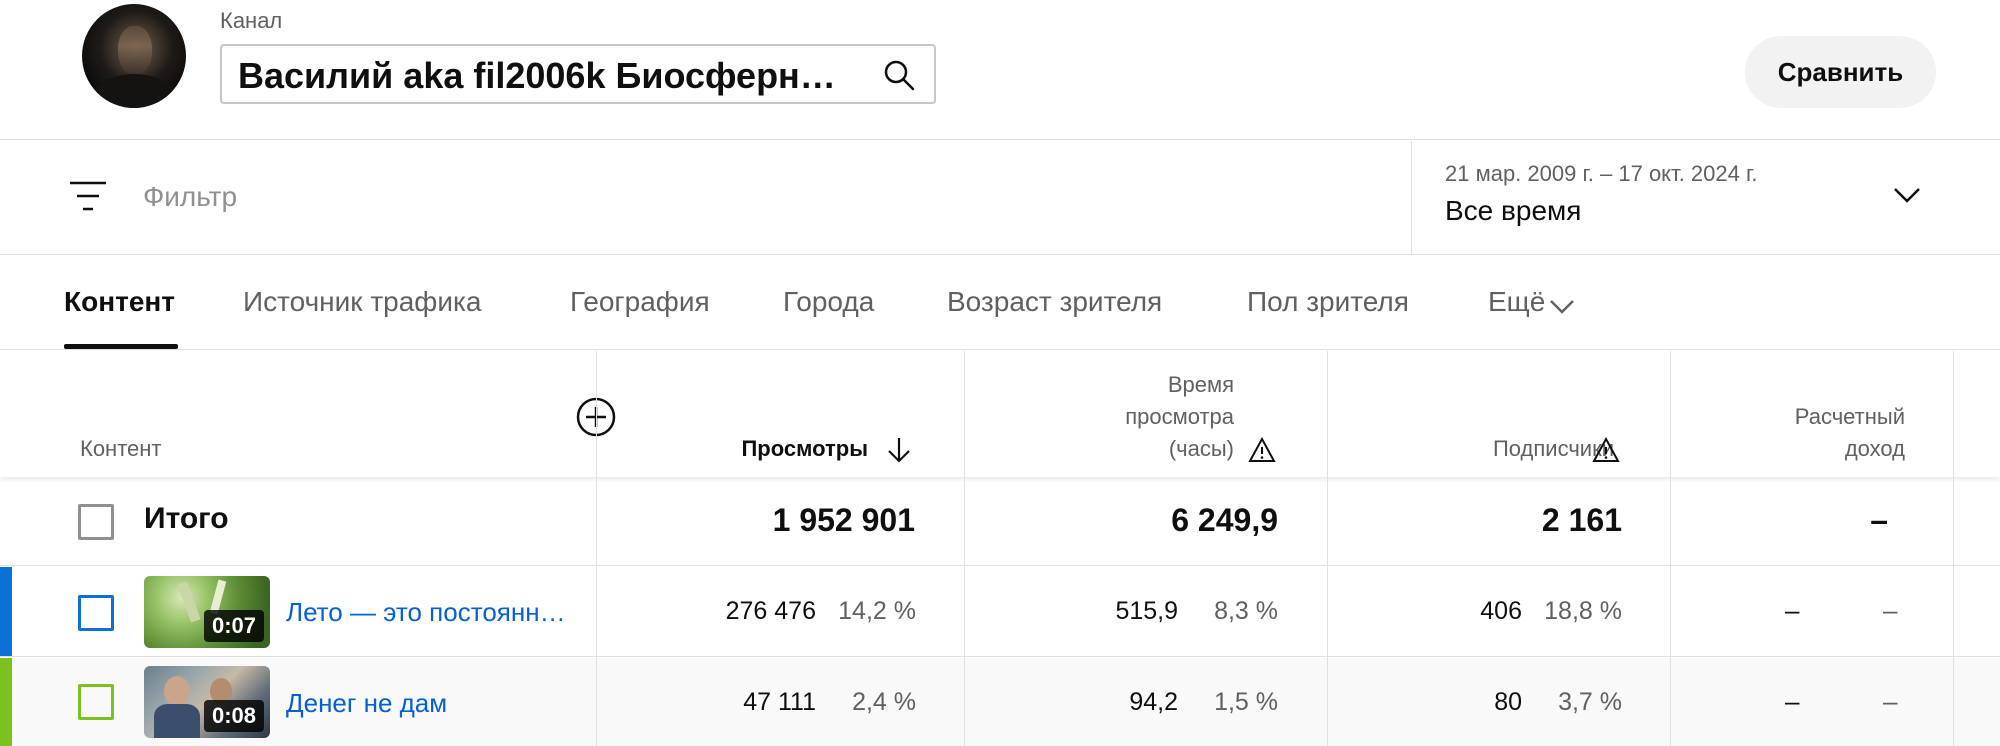 This screenshot has width=2000, height=746. What do you see at coordinates (1000, 522) in the screenshot?
I see `table-row-total: Итого 1 952 901 6 249,9 2 161 –` at bounding box center [1000, 522].